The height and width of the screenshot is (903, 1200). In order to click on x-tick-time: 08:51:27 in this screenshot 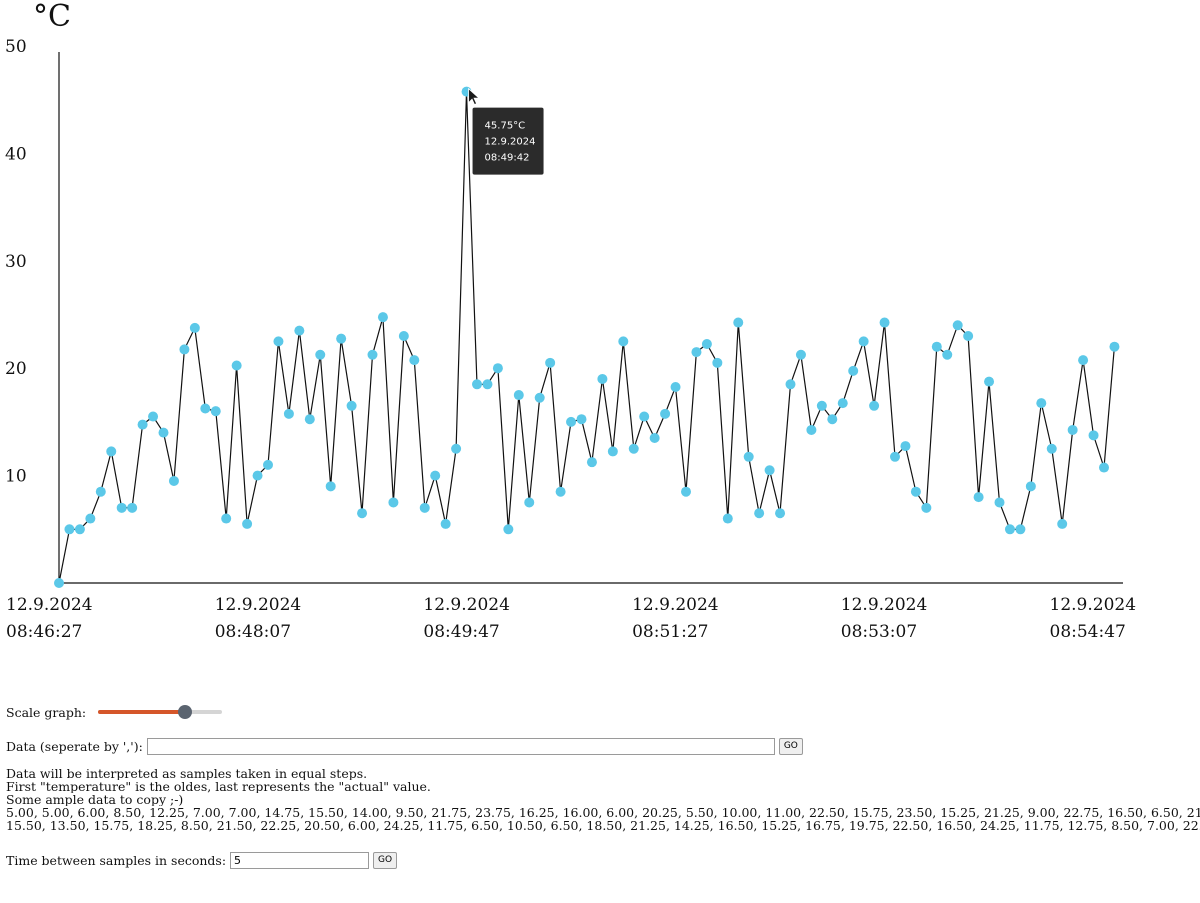, I will do `click(670, 632)`.